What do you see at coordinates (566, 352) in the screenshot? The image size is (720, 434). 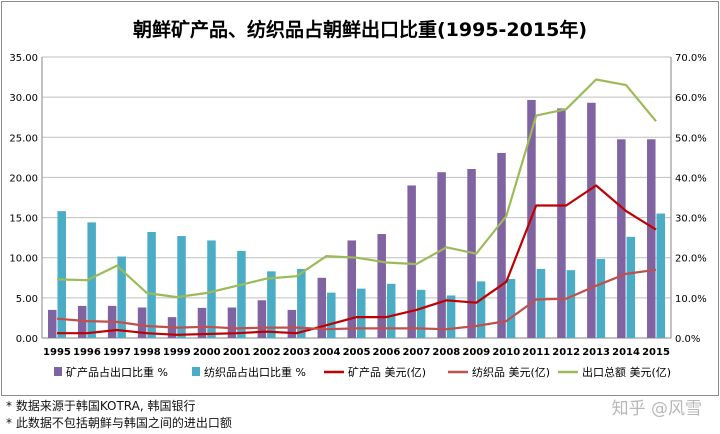 I see `x-tick-label: 2012` at bounding box center [566, 352].